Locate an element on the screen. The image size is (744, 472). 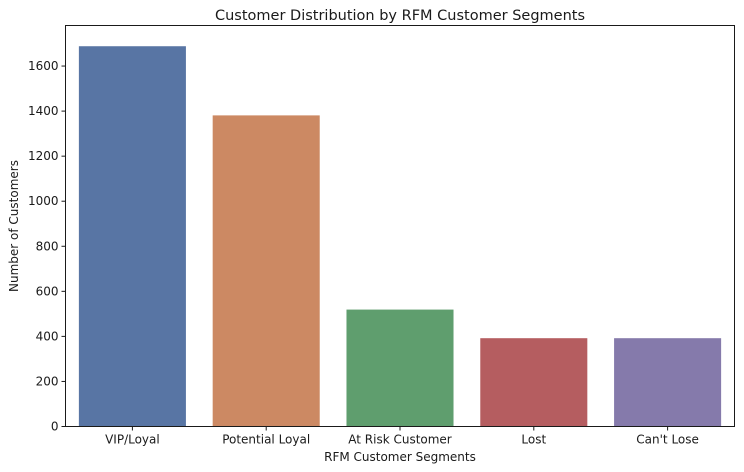
y-tick-label: 800 is located at coordinates (47, 246).